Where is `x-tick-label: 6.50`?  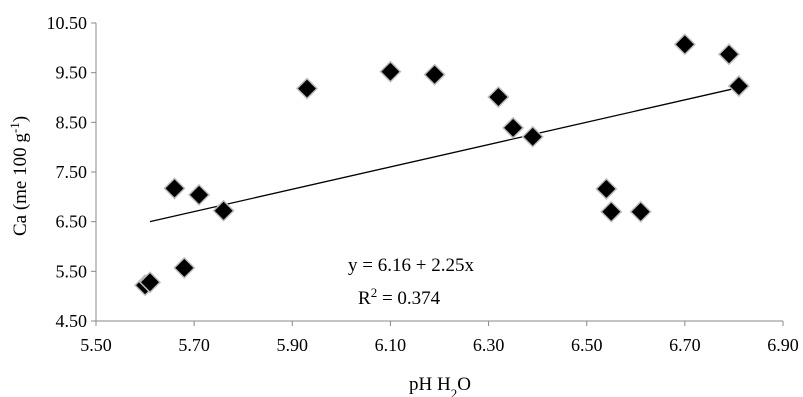 x-tick-label: 6.50 is located at coordinates (587, 345).